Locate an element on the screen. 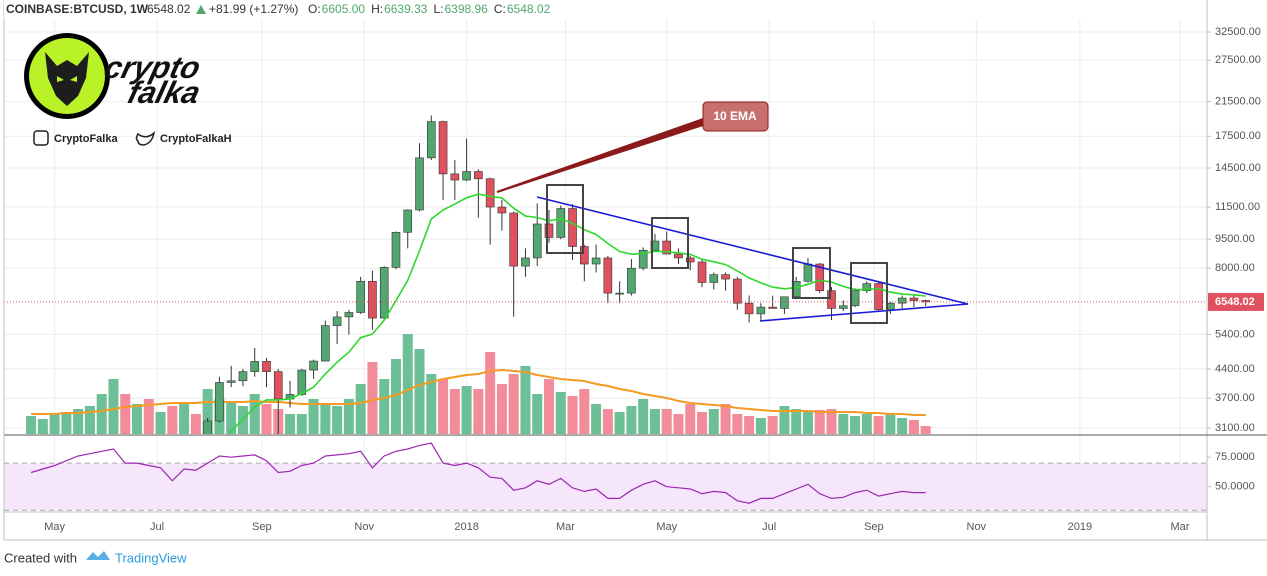  y-tick-label: 27500.00 is located at coordinates (1238, 60).